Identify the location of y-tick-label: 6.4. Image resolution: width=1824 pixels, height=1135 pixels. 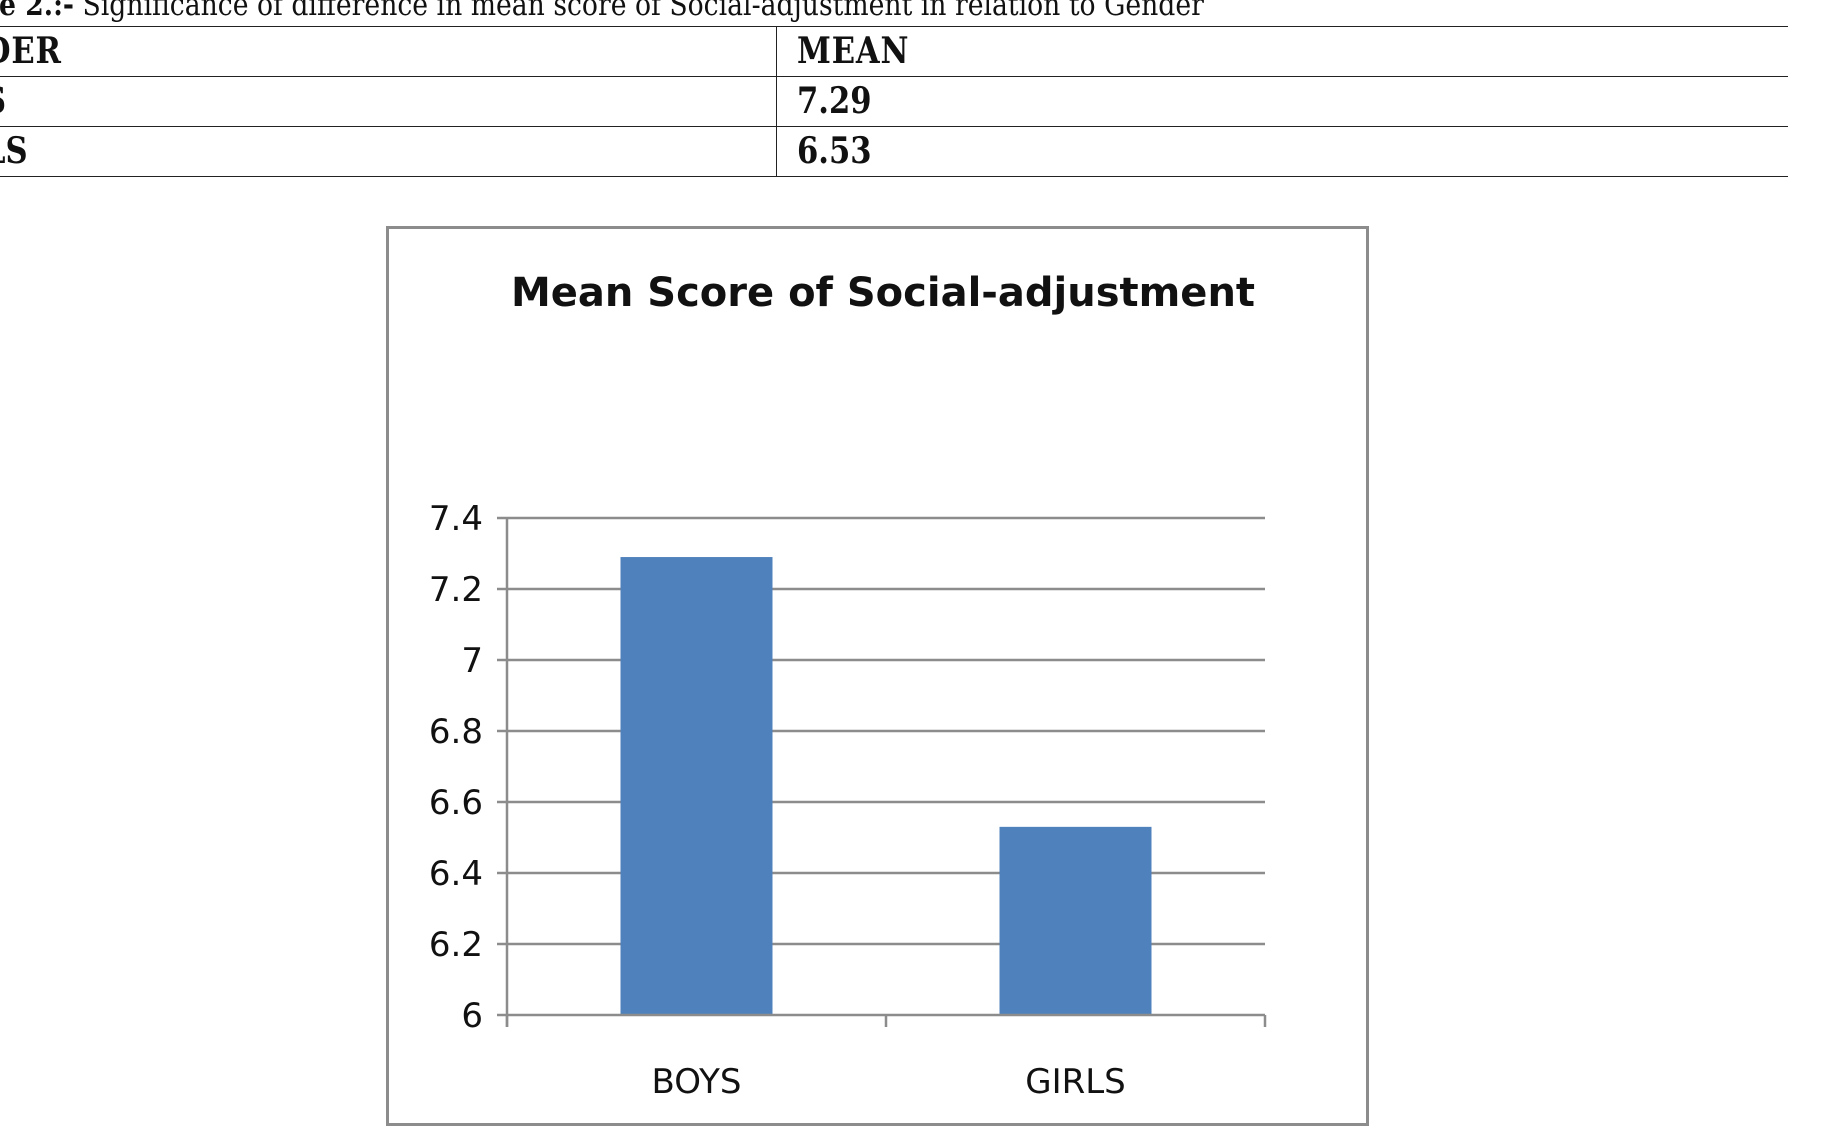
(456, 874).